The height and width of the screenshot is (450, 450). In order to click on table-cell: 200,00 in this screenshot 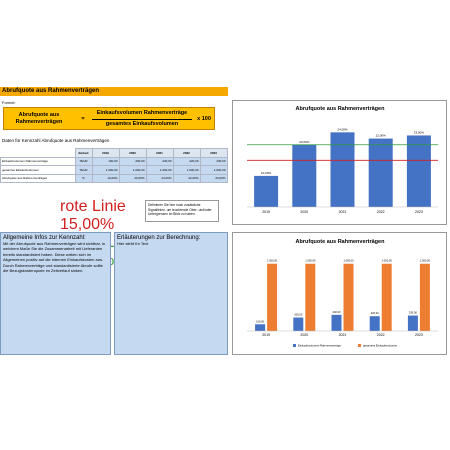, I will do `click(132, 161)`.